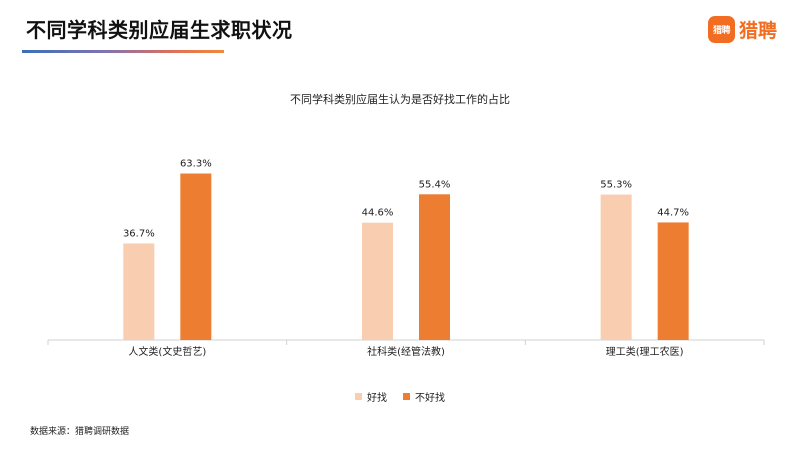 The width and height of the screenshot is (800, 450). What do you see at coordinates (616, 185) in the screenshot?
I see `data-label: 55.3%` at bounding box center [616, 185].